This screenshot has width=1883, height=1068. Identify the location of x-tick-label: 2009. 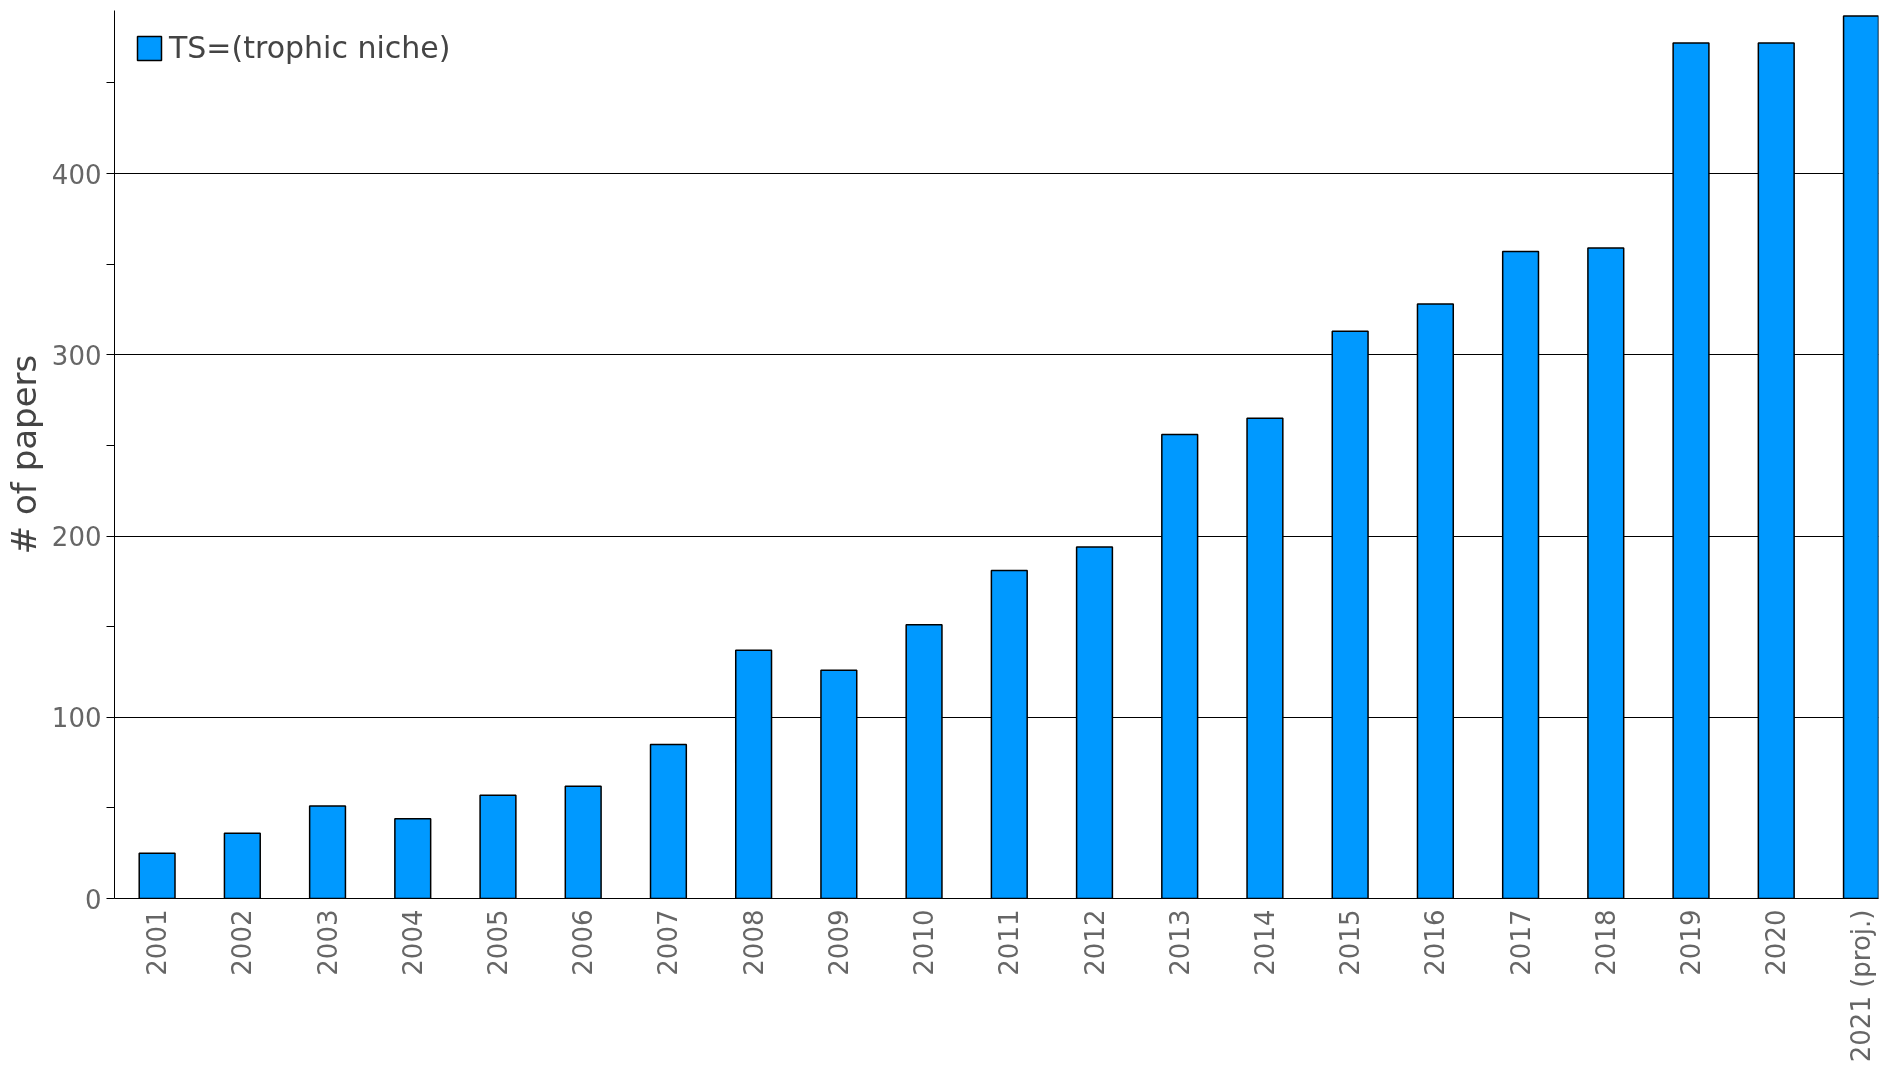
(838, 942).